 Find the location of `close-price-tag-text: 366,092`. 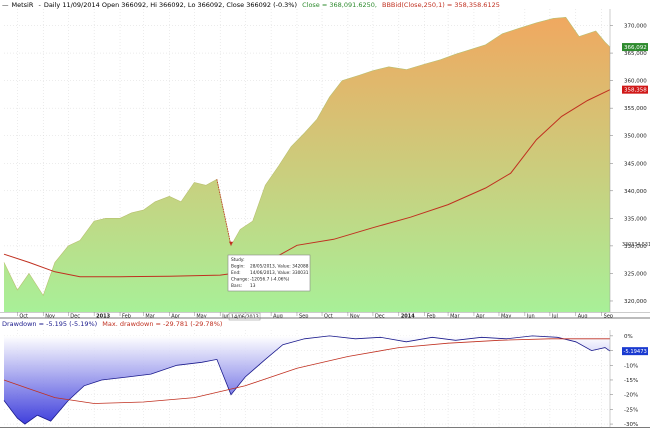

close-price-tag-text: 366,092 is located at coordinates (635, 48).